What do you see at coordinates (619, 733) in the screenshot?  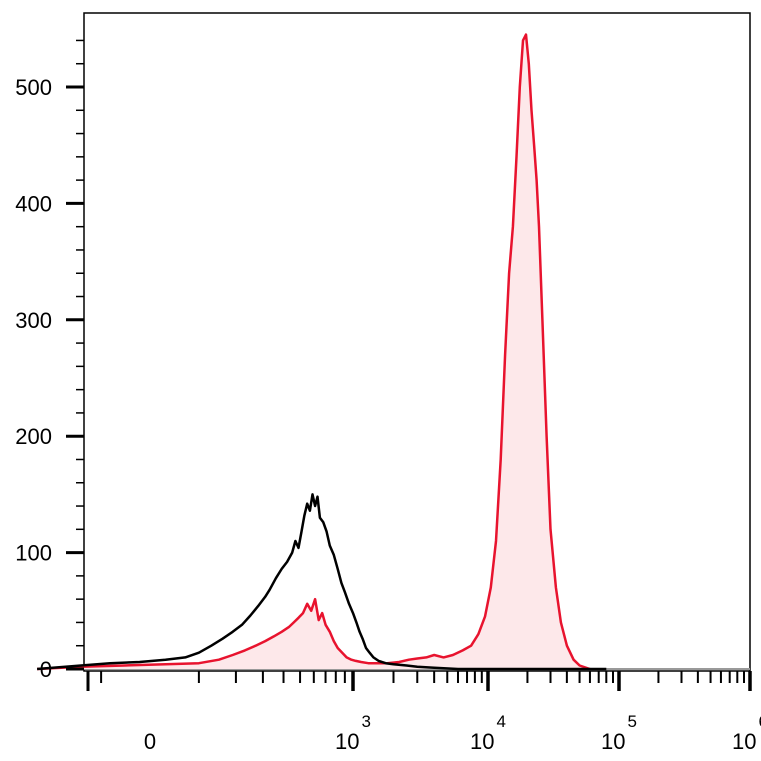 I see `x-tick-label: 10⁵` at bounding box center [619, 733].